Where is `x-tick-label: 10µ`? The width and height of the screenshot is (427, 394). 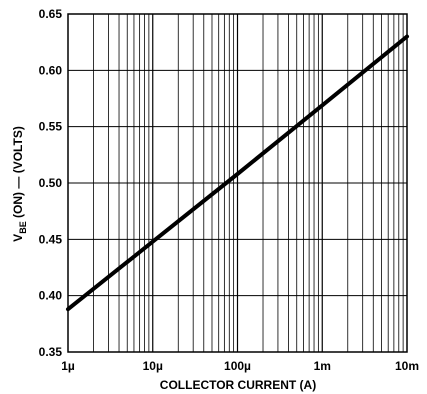
x-tick-label: 10µ is located at coordinates (153, 366).